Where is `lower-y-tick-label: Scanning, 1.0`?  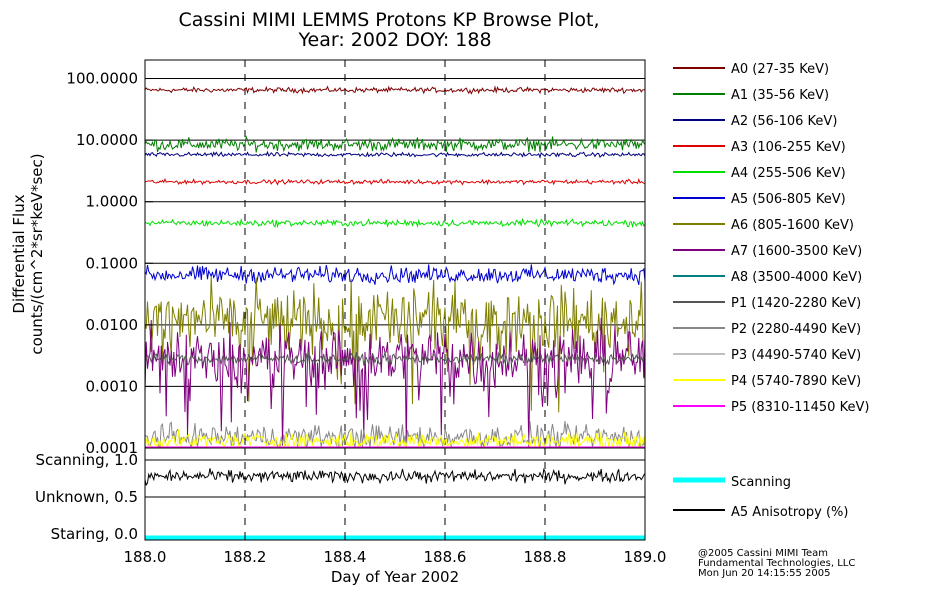
lower-y-tick-label: Scanning, 1.0 is located at coordinates (86, 460).